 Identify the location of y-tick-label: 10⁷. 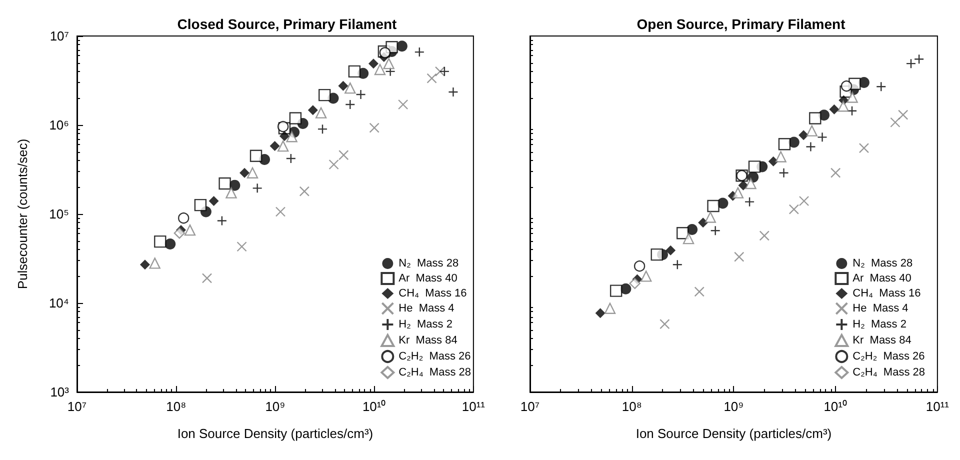
(60, 36).